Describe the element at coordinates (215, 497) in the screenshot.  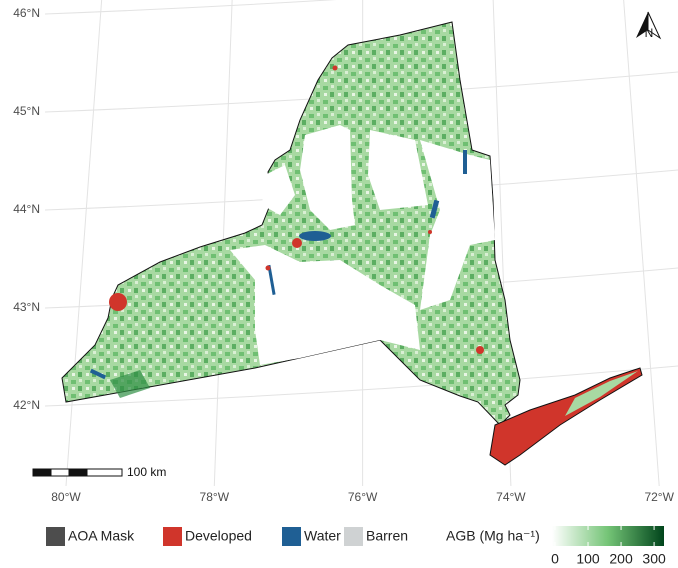
I see `longitude-label: 78°W` at that location.